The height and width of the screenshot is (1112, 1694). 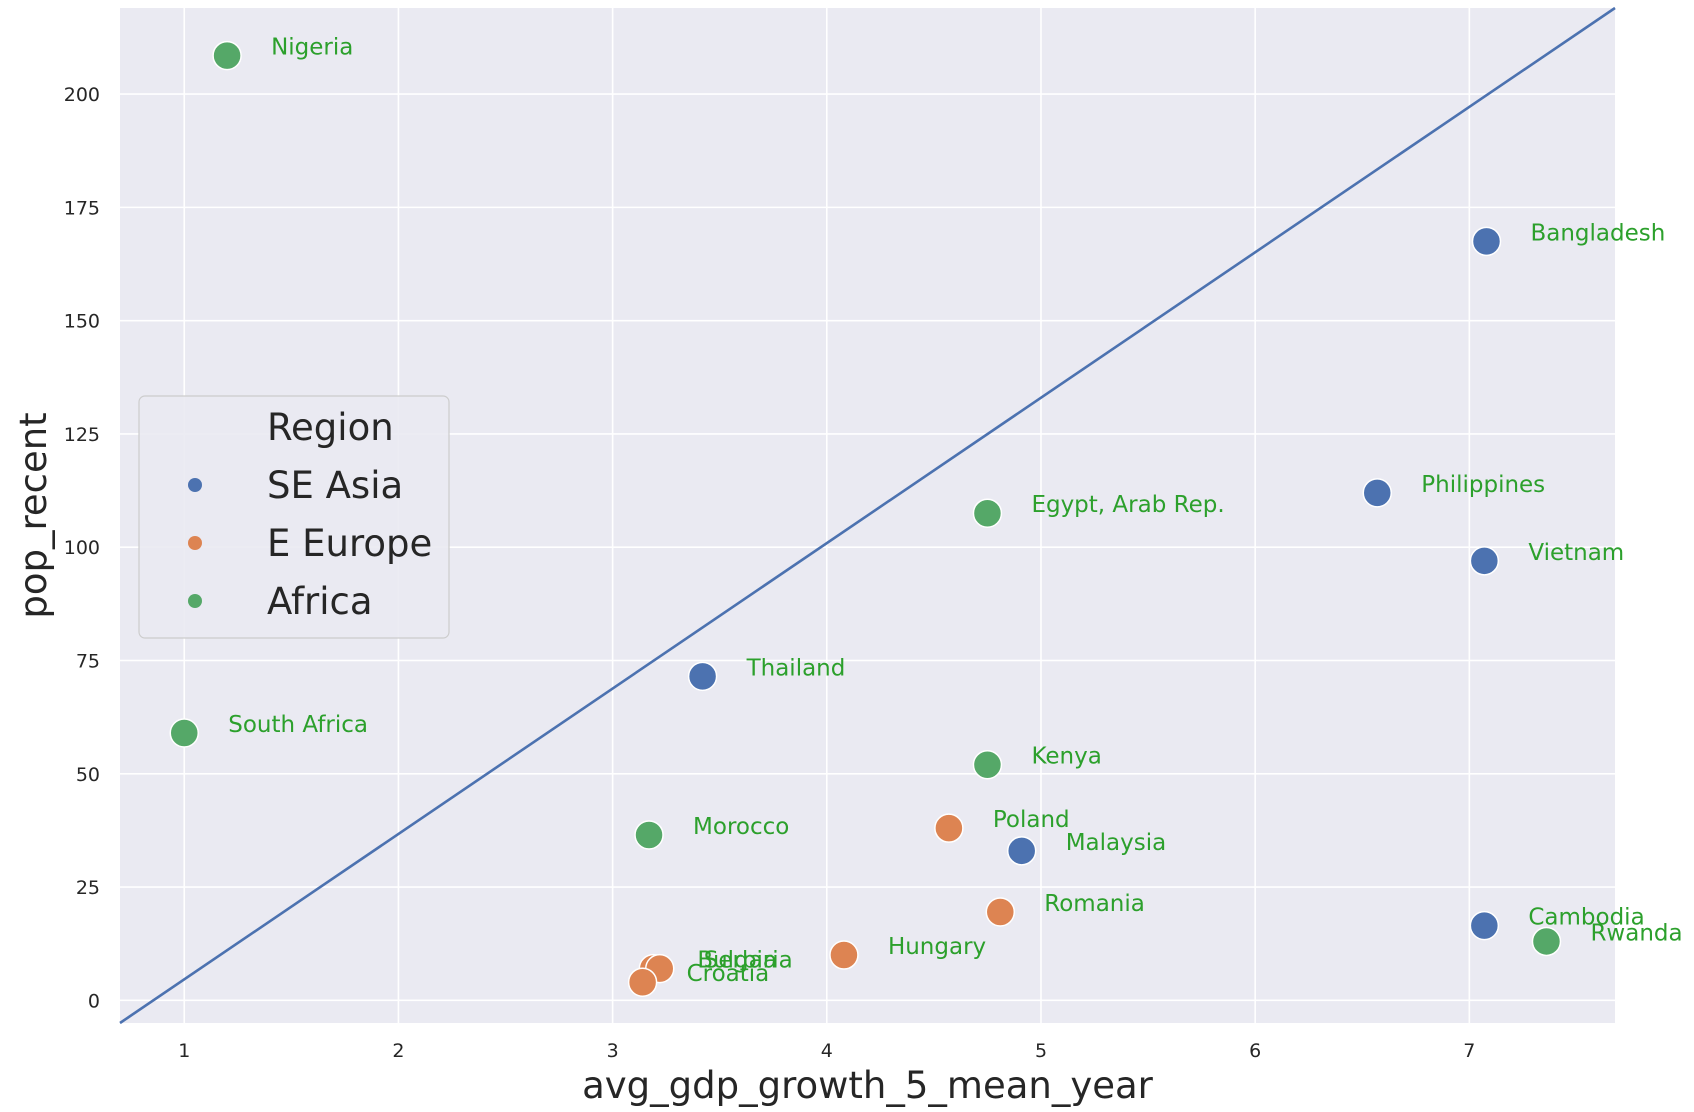 I want to click on y-tick-label: 200, so click(x=82, y=95).